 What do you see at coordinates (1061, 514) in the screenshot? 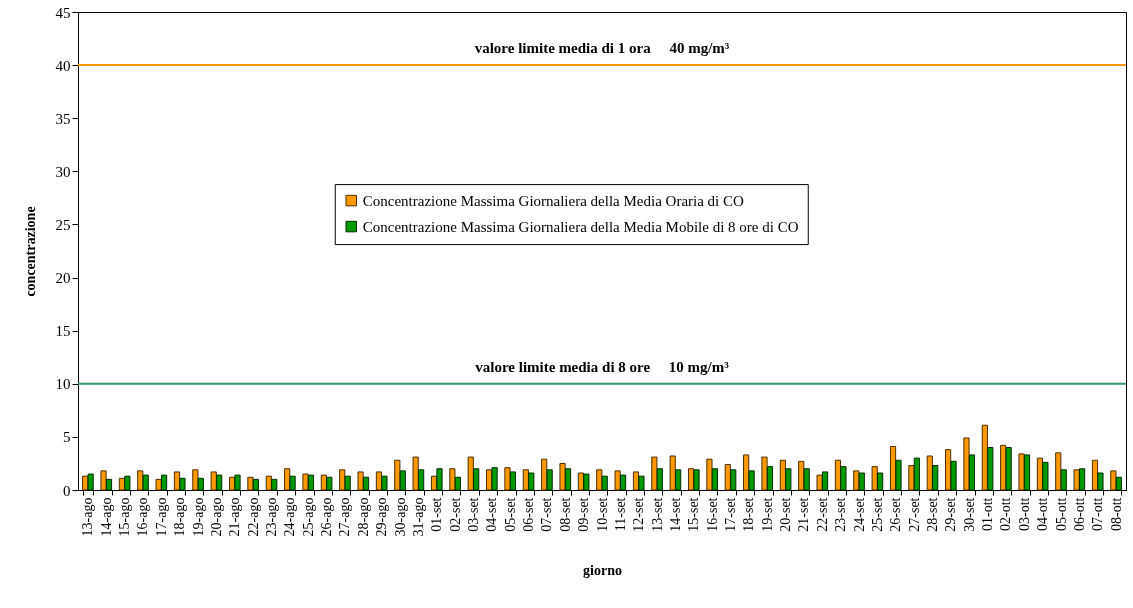
I see `x-tick-label: 05-ott` at bounding box center [1061, 514].